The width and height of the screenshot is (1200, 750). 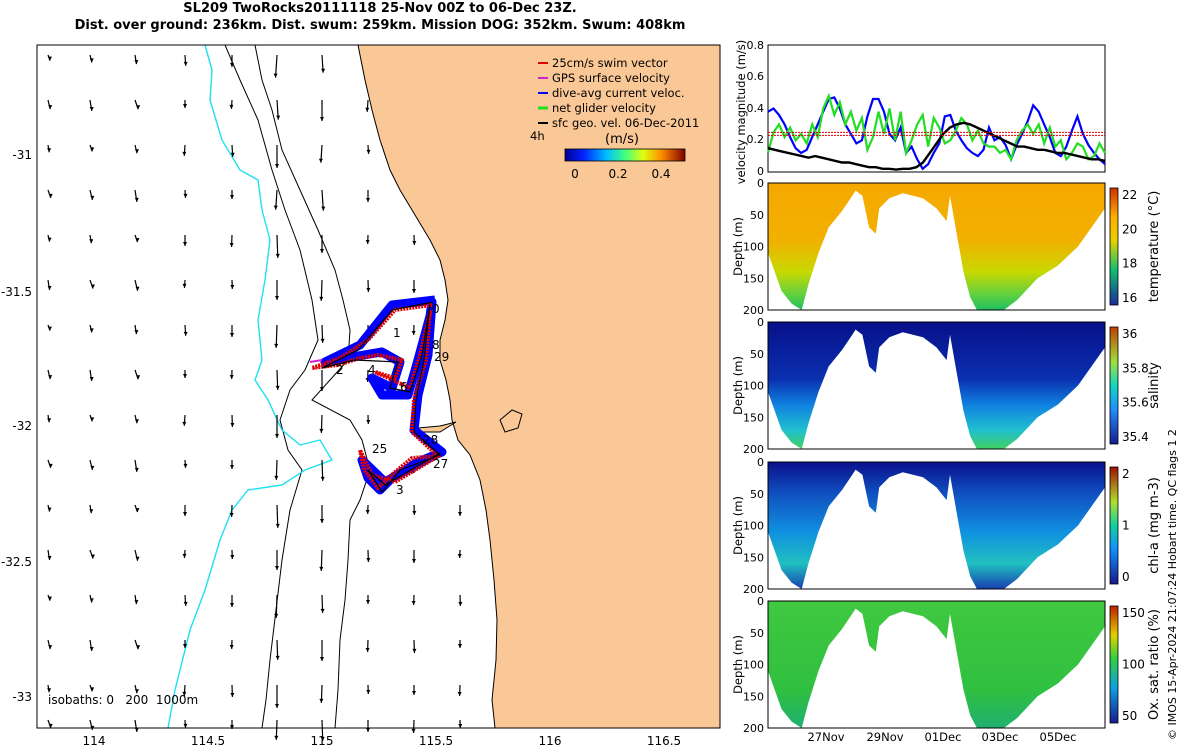 What do you see at coordinates (208, 741) in the screenshot?
I see `map-xtick: 114.5` at bounding box center [208, 741].